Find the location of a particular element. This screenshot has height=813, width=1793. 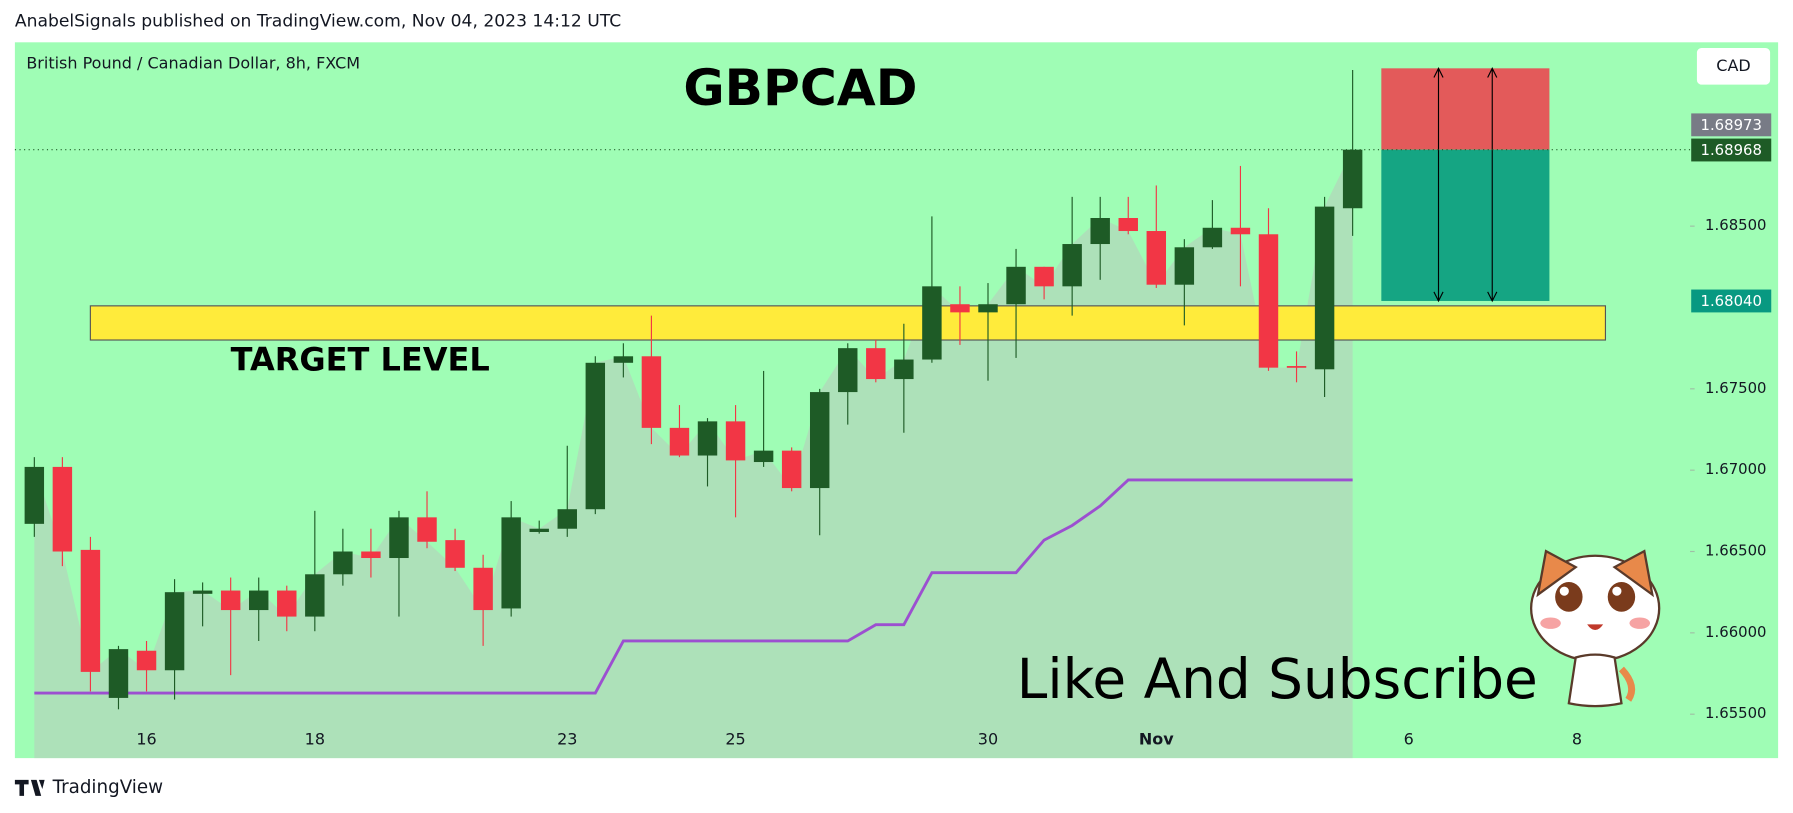

footer: TradingView is located at coordinates (89, 787).